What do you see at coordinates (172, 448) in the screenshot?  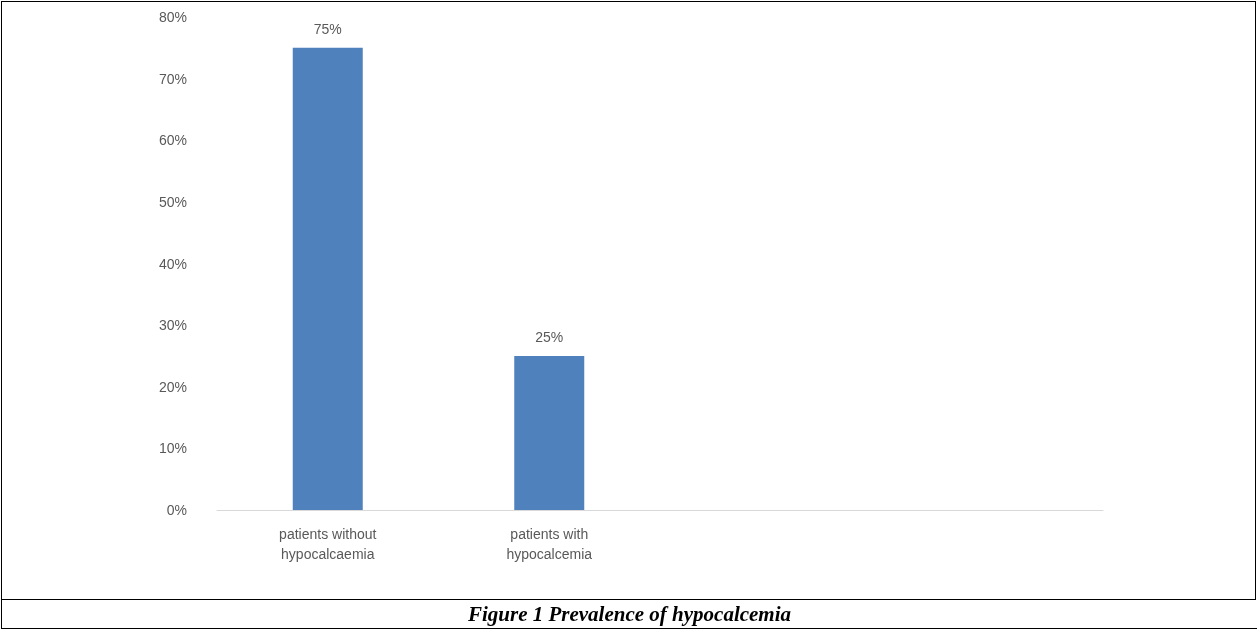 I see `y-tick-label: 10%` at bounding box center [172, 448].